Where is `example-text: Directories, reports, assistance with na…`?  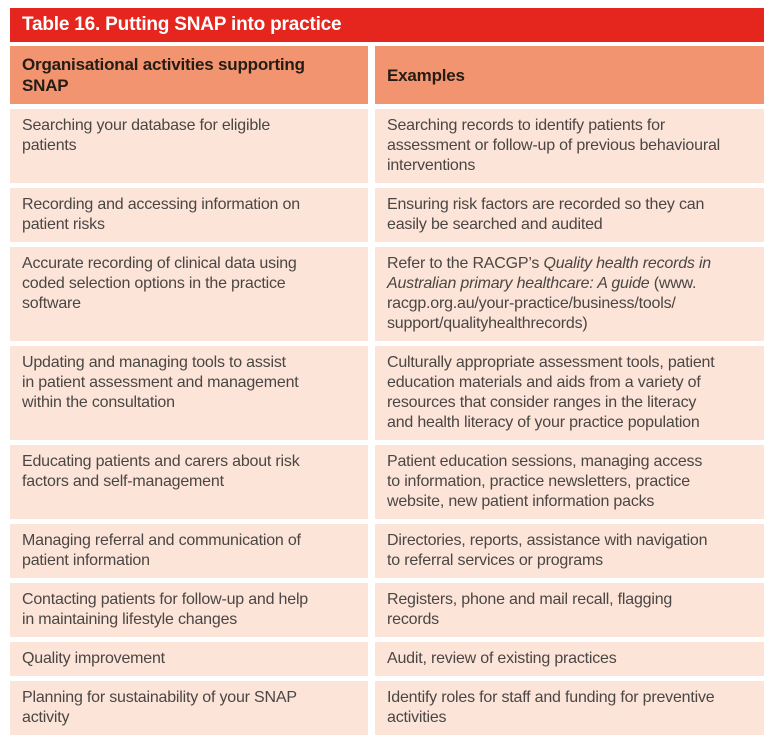
example-text: Directories, reports, assistance with na… is located at coordinates (547, 550).